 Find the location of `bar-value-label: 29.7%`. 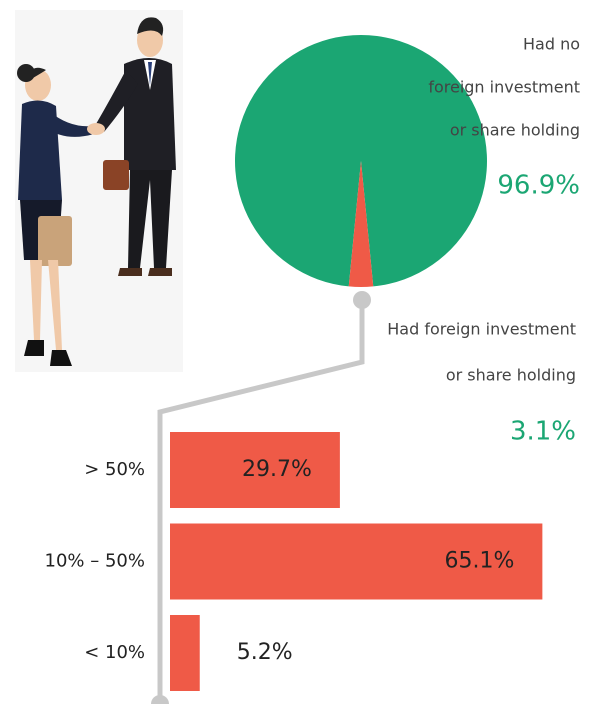

bar-value-label: 29.7% is located at coordinates (277, 469).